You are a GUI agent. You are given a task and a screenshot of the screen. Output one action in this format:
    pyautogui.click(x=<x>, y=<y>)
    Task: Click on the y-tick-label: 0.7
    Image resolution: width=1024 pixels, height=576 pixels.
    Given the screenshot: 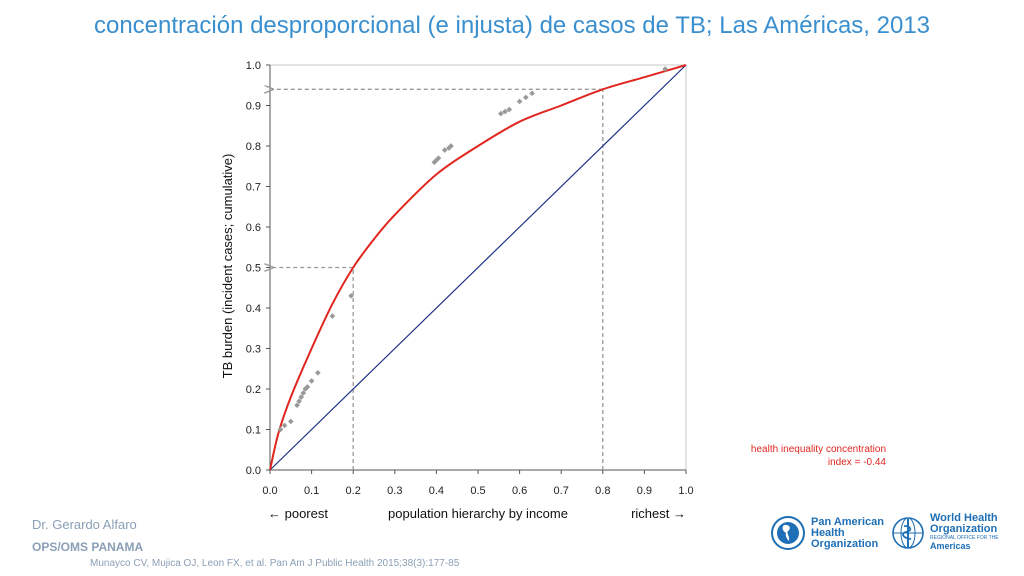 What is the action you would take?
    pyautogui.click(x=253, y=188)
    